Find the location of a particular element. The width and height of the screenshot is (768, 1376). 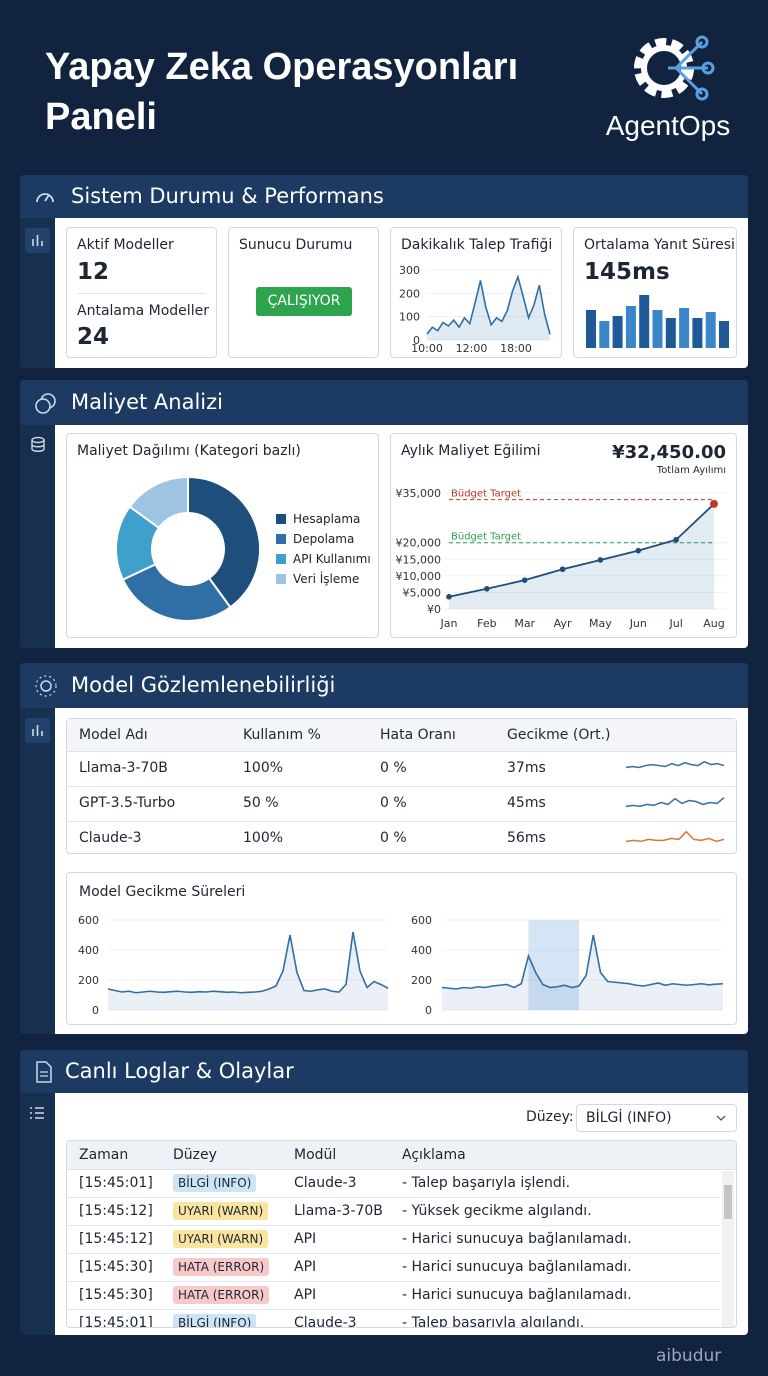

table-cell: 45ms is located at coordinates (526, 803).